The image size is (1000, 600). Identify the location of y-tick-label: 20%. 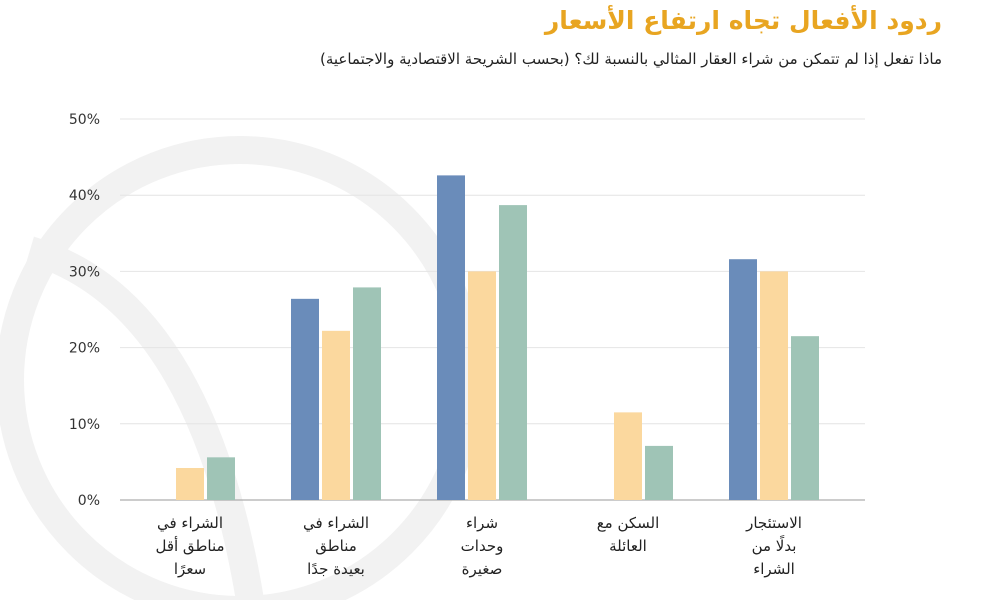
(84, 349).